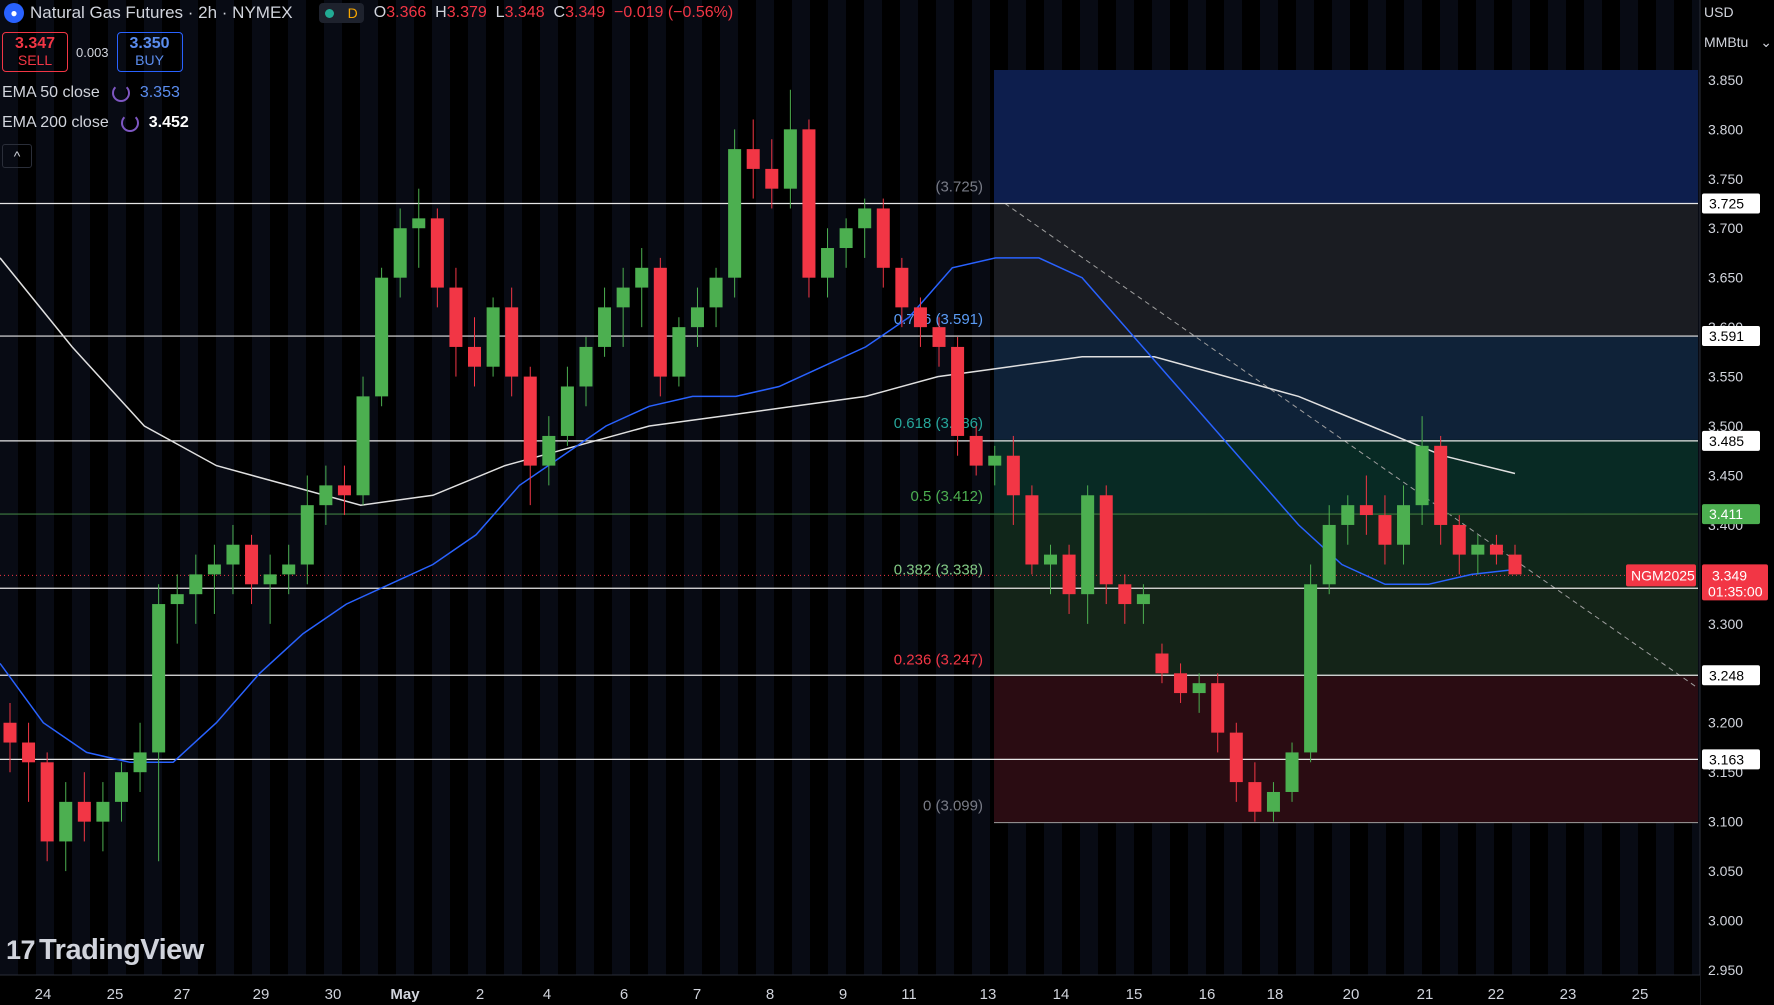 Image resolution: width=1774 pixels, height=1005 pixels. What do you see at coordinates (341, 13) in the screenshot?
I see `market-status-pill: D` at bounding box center [341, 13].